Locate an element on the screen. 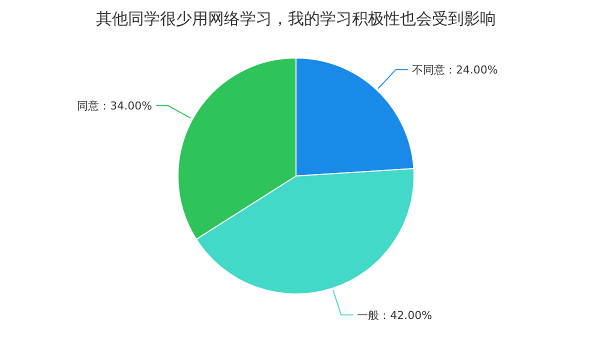  slice-label: 同意：34.00% is located at coordinates (114, 106).